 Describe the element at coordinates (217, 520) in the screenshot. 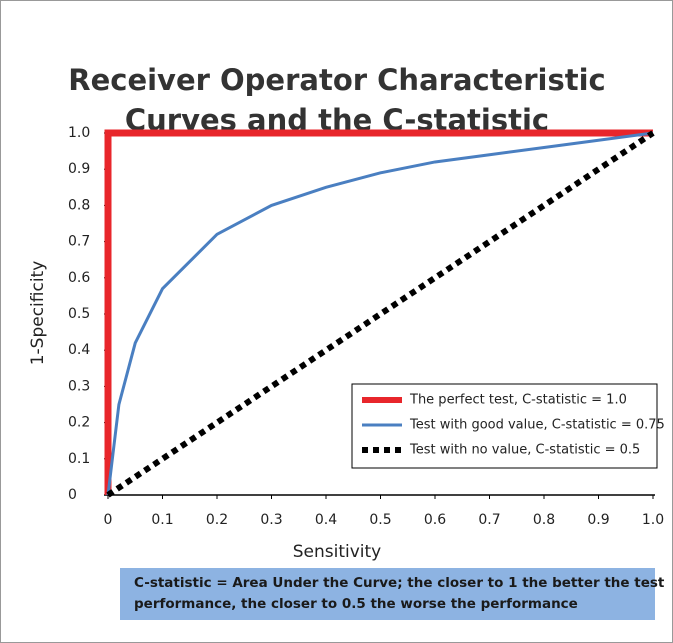

I see `x-tick-label: 0.2` at that location.